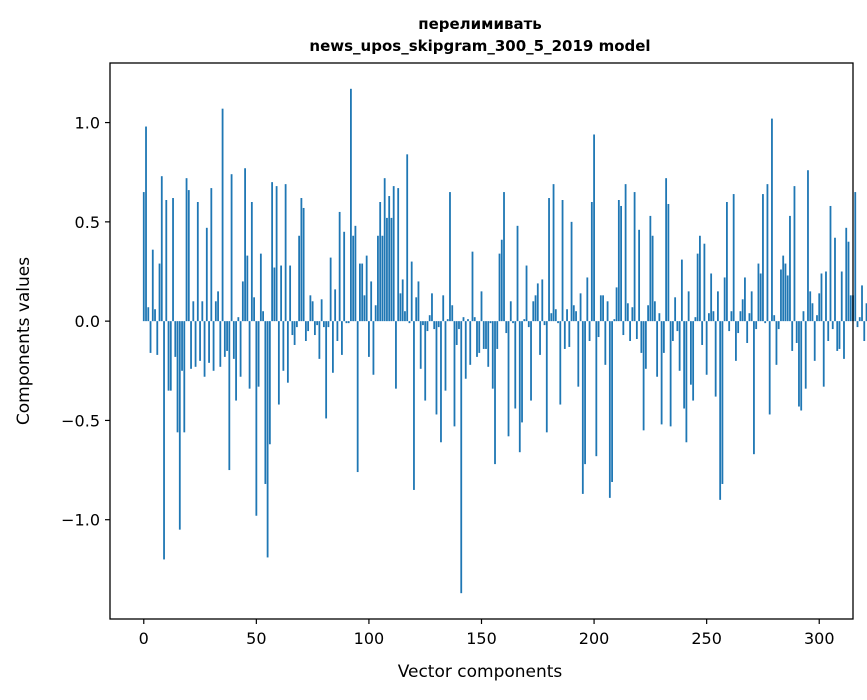  Describe the element at coordinates (24, 341) in the screenshot. I see `y-axis-label: Components values` at that location.